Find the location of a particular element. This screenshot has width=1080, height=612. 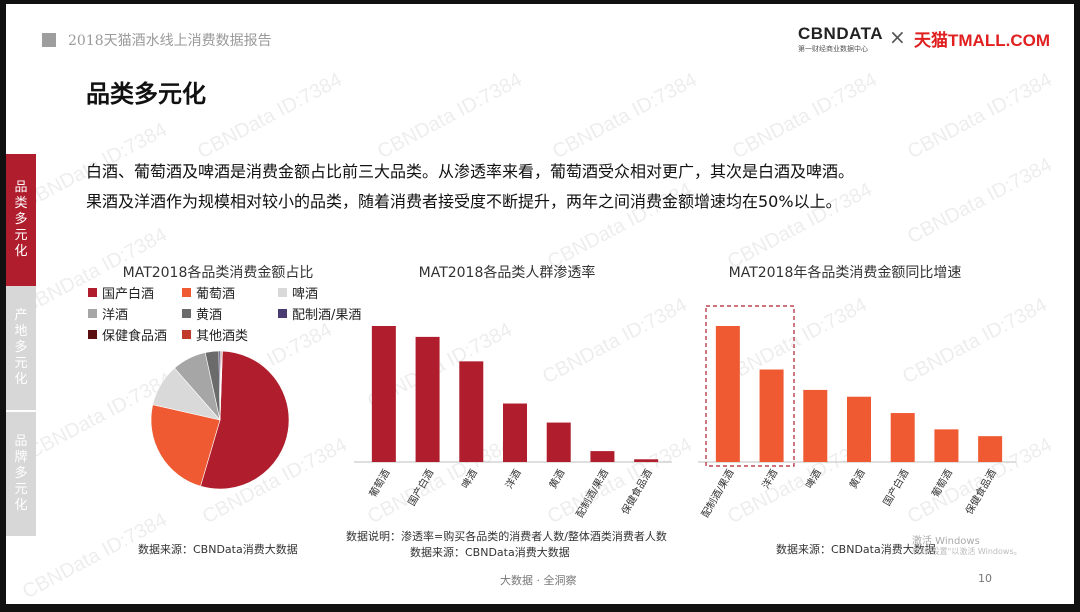

pie-source: 数据来源：CBNData消费大数据 is located at coordinates (218, 549).